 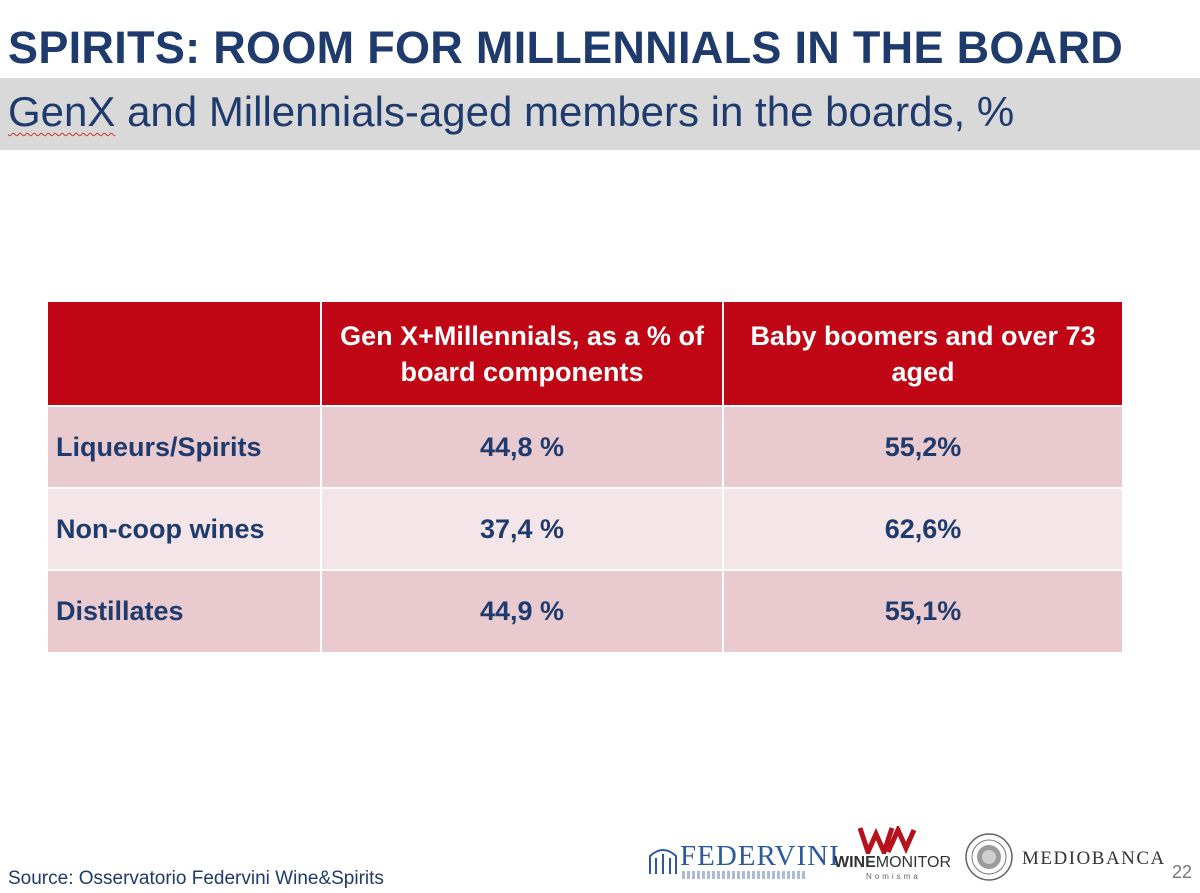 I want to click on genx-value: 44,9 %, so click(x=522, y=610).